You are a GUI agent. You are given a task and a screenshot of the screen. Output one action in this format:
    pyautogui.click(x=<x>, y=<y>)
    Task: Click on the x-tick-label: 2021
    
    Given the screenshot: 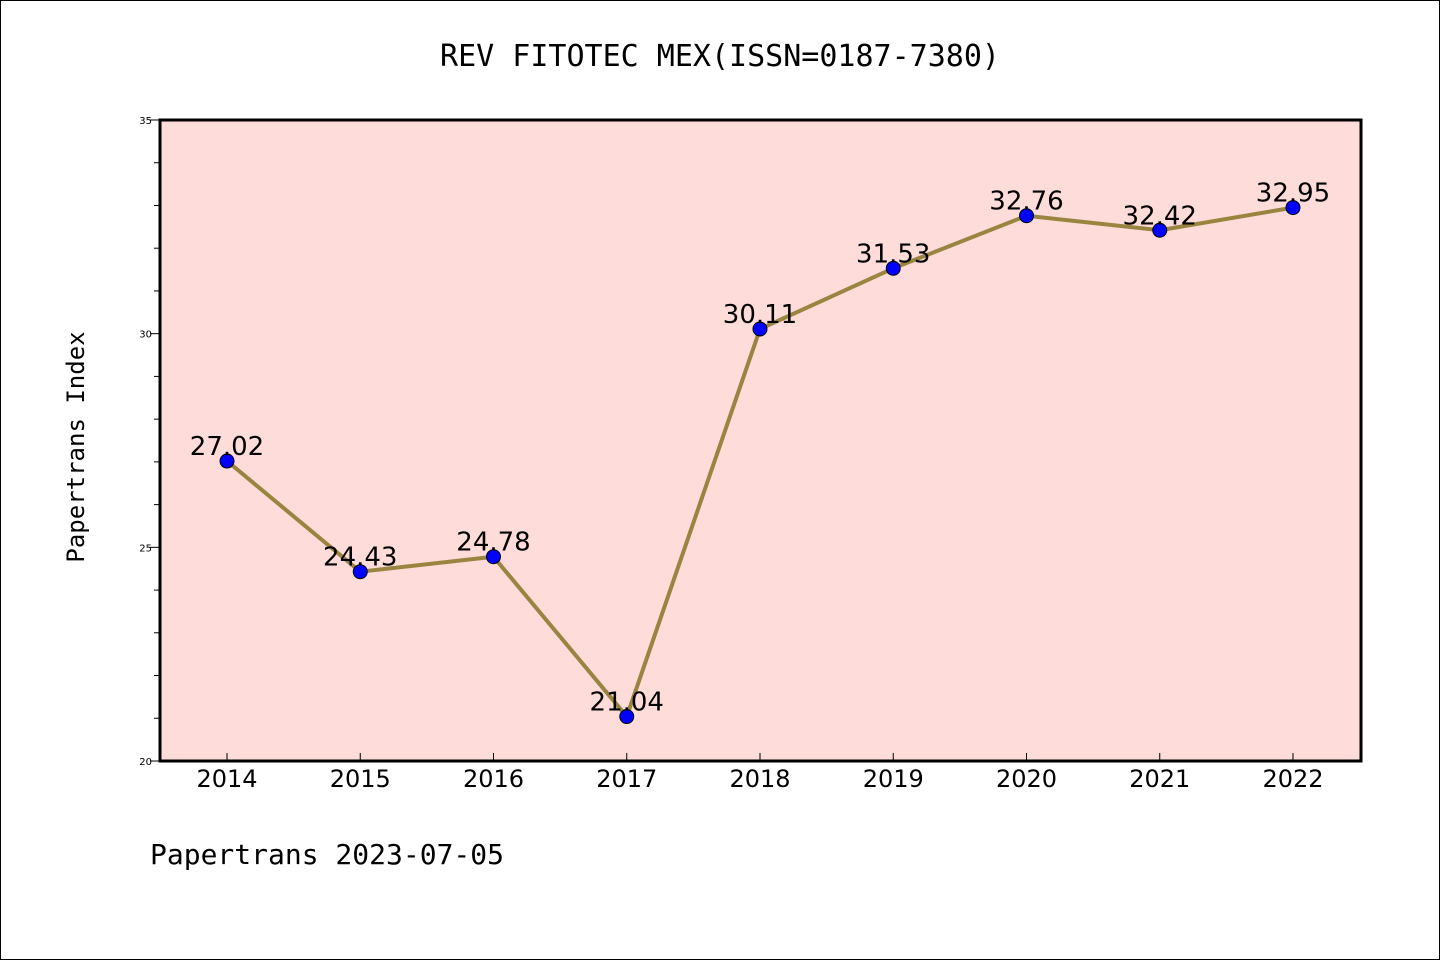 What is the action you would take?
    pyautogui.click(x=1159, y=779)
    